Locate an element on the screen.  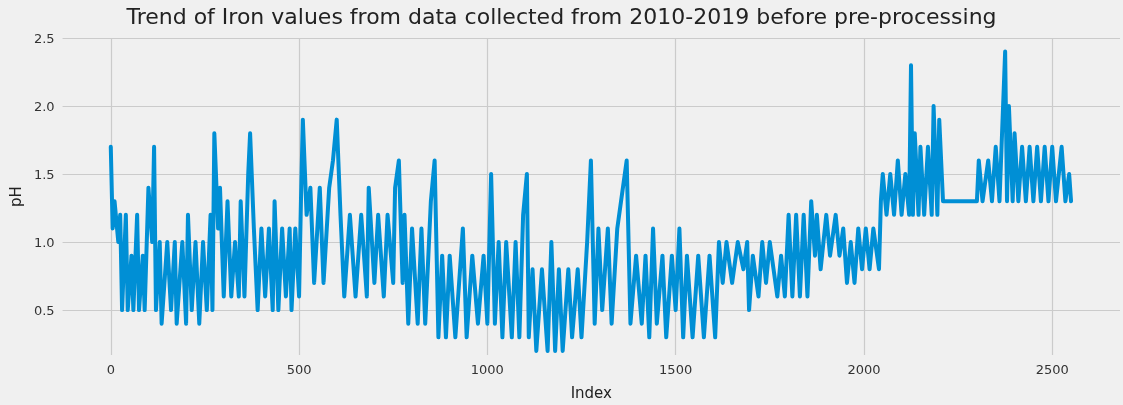
y-tick-label: 2.5 is located at coordinates (44, 38).